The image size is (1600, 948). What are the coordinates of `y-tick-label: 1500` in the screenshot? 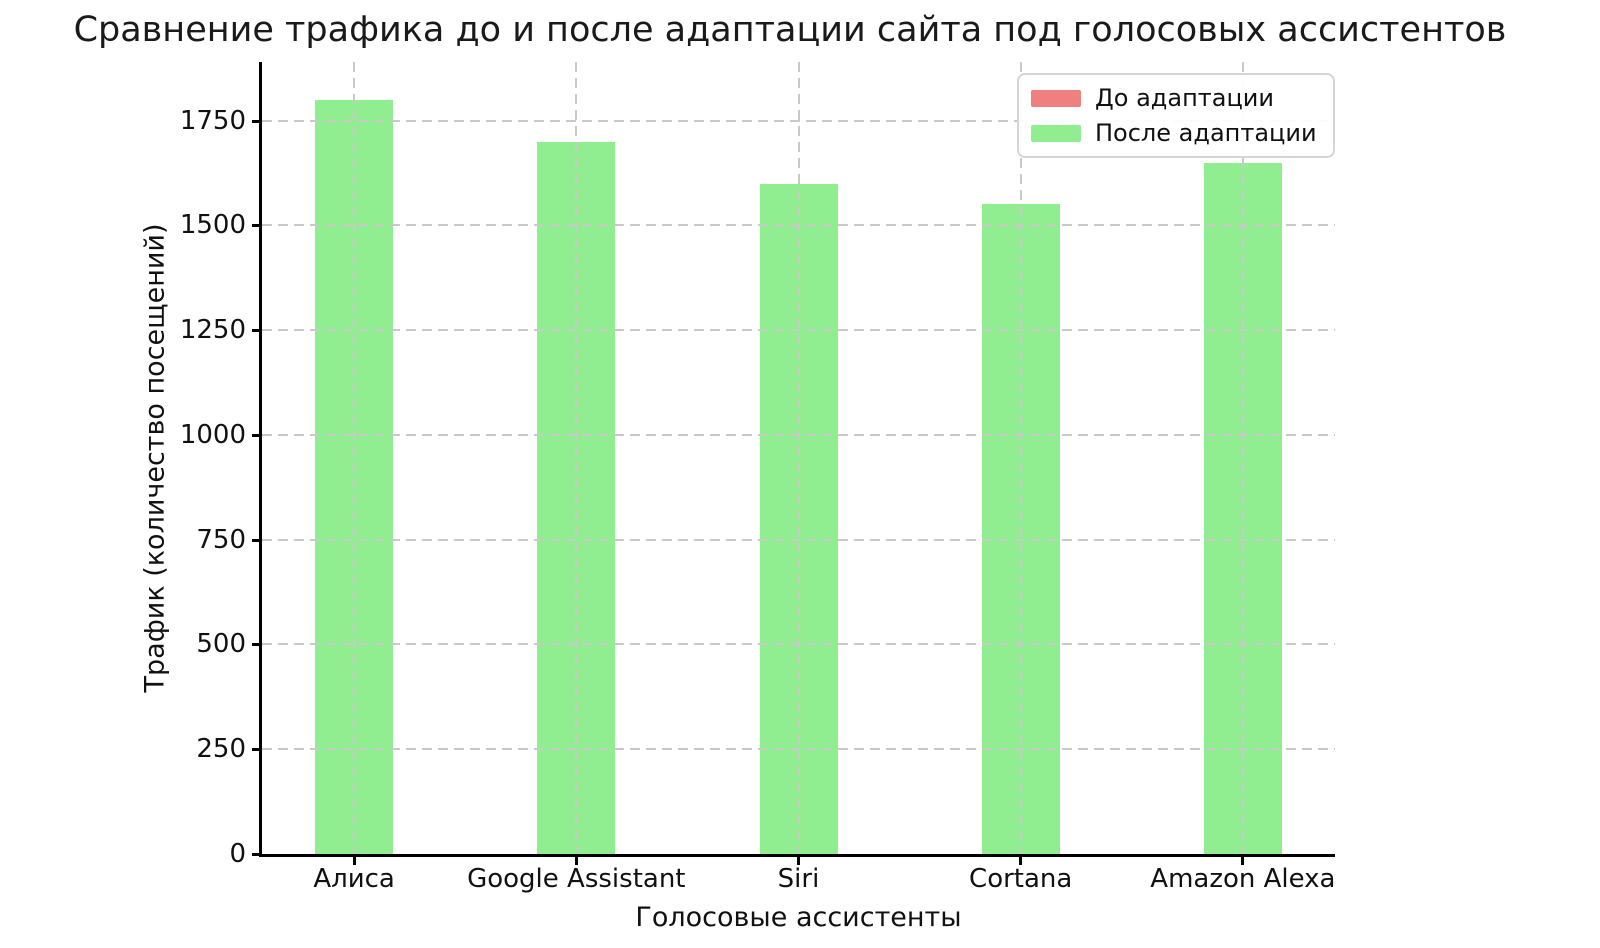 It's located at (212, 225).